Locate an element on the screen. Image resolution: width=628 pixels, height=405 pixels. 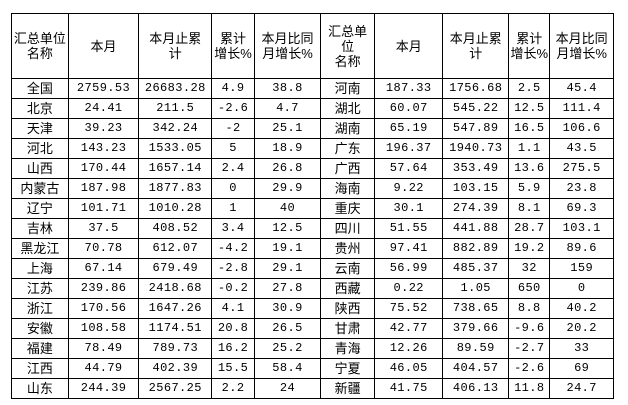
table-row: 宁夏 46.05 404.57 -2.6 69 is located at coordinates (467, 368).